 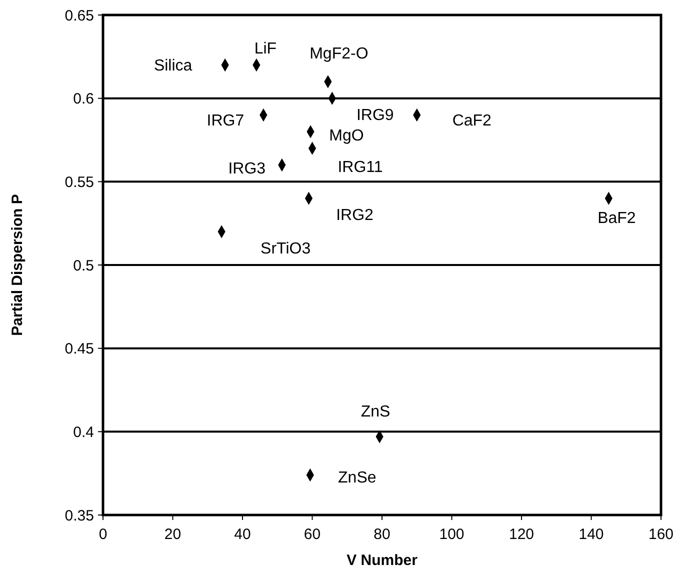 What do you see at coordinates (265, 49) in the screenshot?
I see `annotation: LiF` at bounding box center [265, 49].